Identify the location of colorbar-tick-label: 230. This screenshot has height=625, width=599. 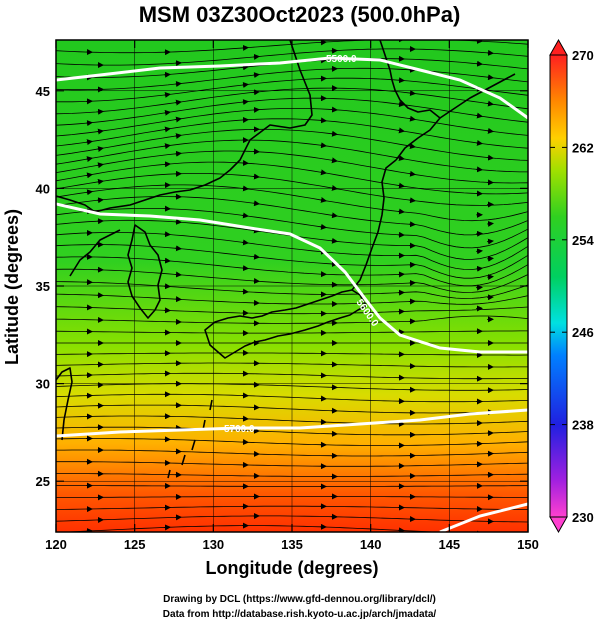
(583, 517).